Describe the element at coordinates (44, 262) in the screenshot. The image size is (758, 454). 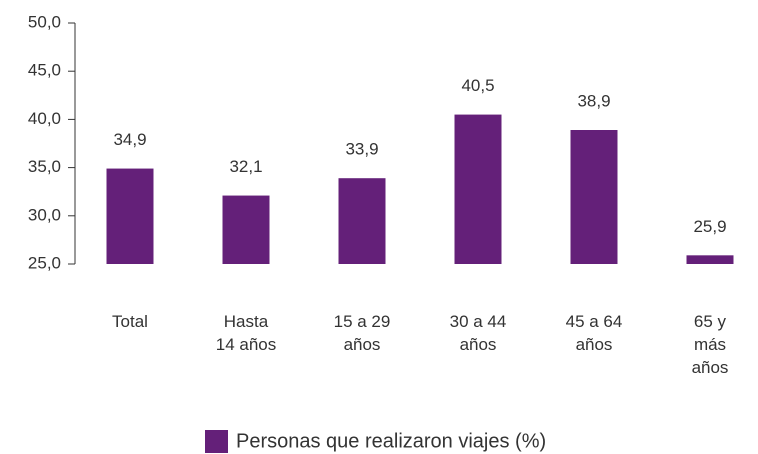
I see `y-tick-label: 25,0` at that location.